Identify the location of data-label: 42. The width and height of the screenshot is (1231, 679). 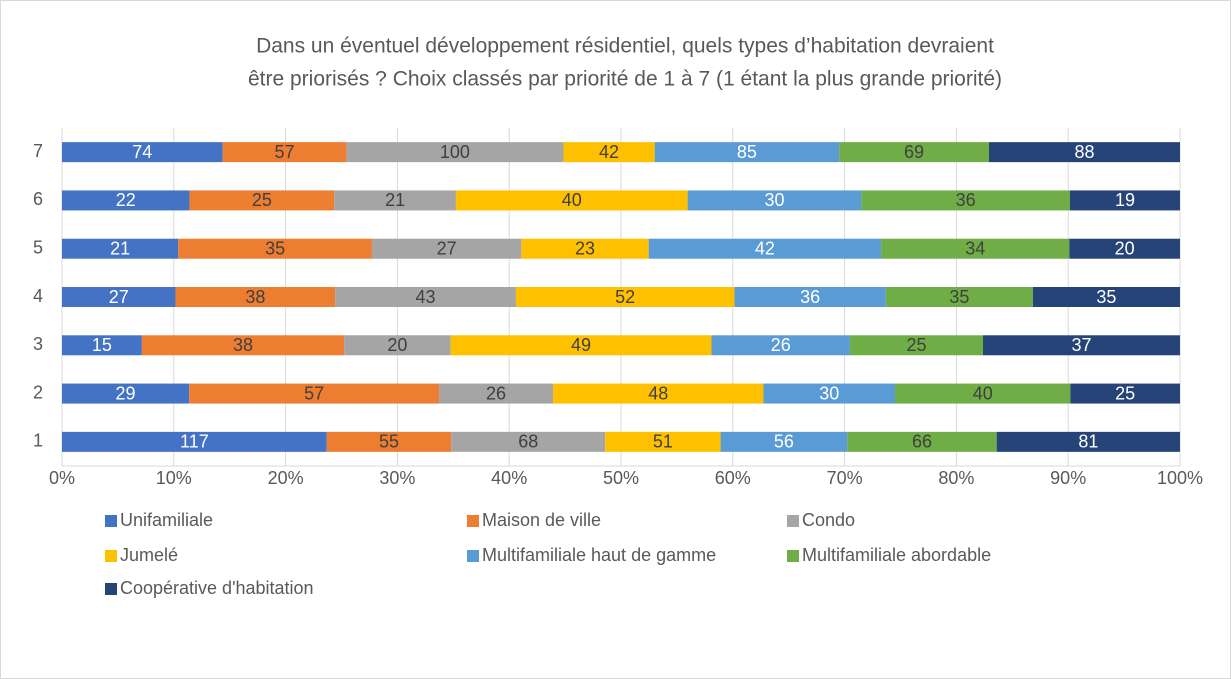
(765, 248).